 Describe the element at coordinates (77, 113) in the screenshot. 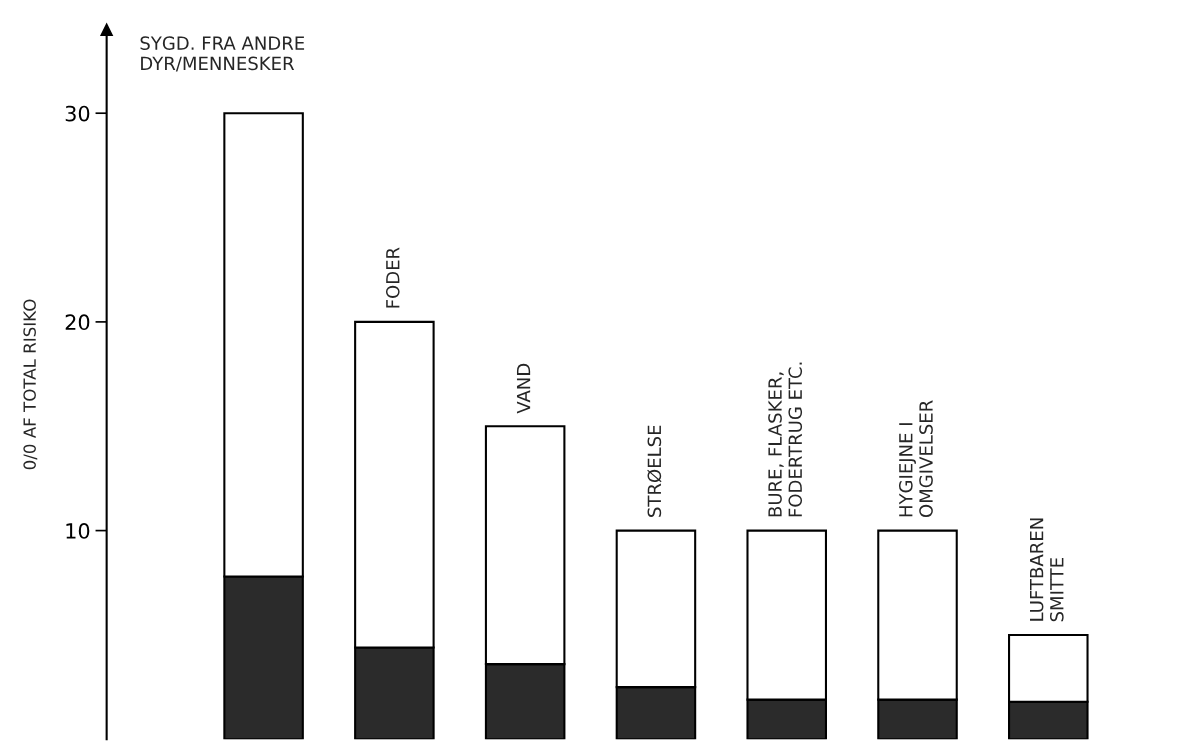

I see `y-tick-label: 30` at that location.